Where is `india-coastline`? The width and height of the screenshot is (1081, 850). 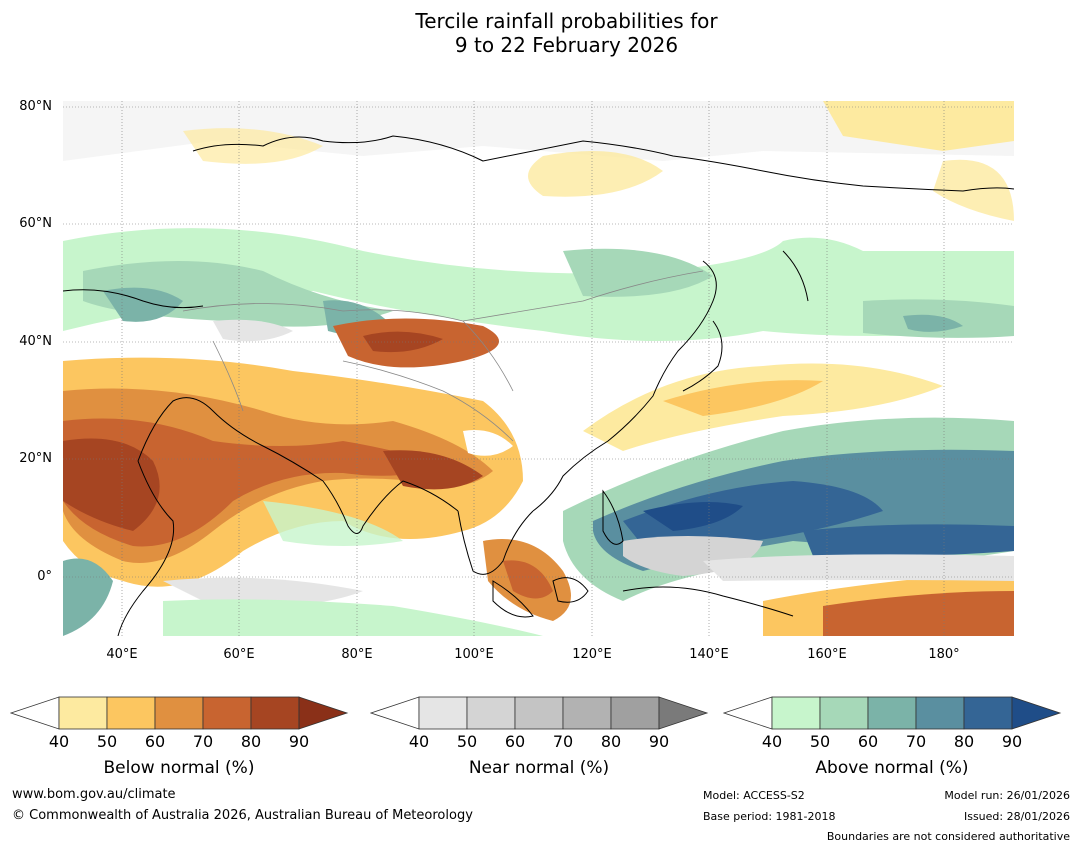 india-coastline is located at coordinates (390, 507).